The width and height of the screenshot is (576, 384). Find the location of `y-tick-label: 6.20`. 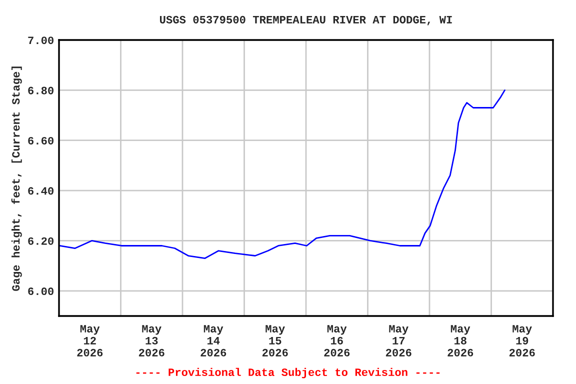

y-tick-label: 6.20 is located at coordinates (41, 241).